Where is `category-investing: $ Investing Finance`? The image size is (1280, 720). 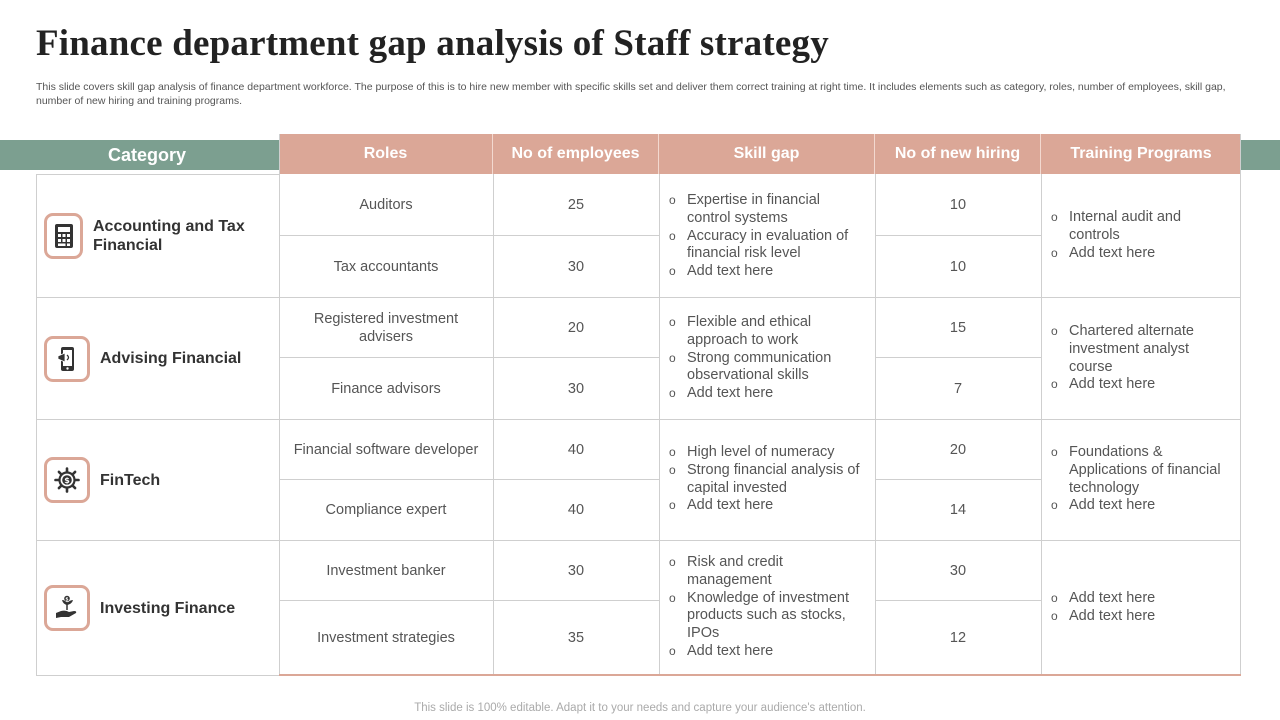 category-investing: $ Investing Finance is located at coordinates (157, 608).